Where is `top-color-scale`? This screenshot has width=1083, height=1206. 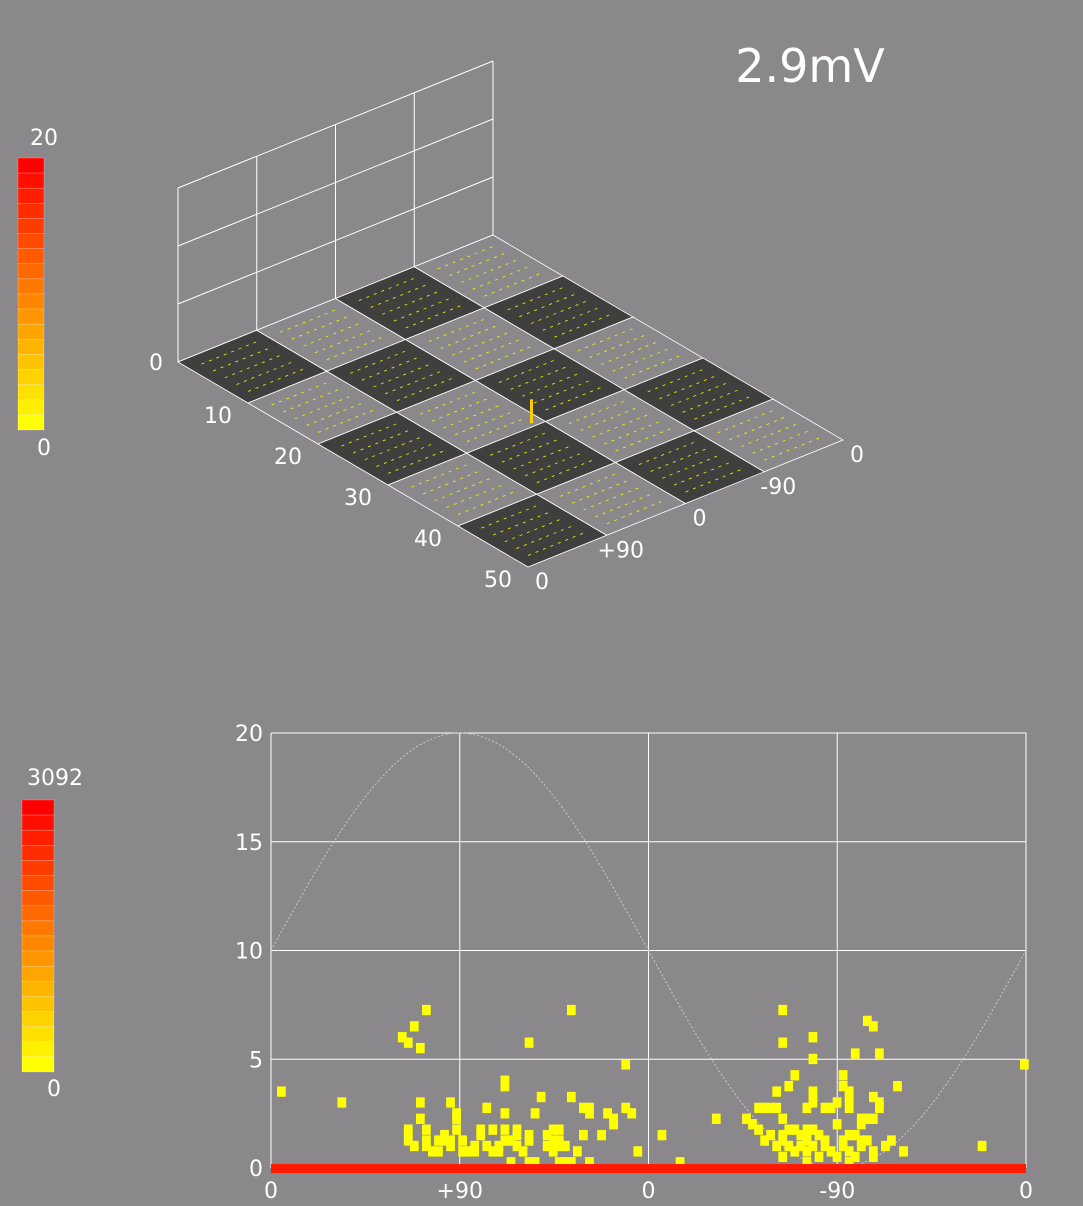
top-color-scale is located at coordinates (31, 294).